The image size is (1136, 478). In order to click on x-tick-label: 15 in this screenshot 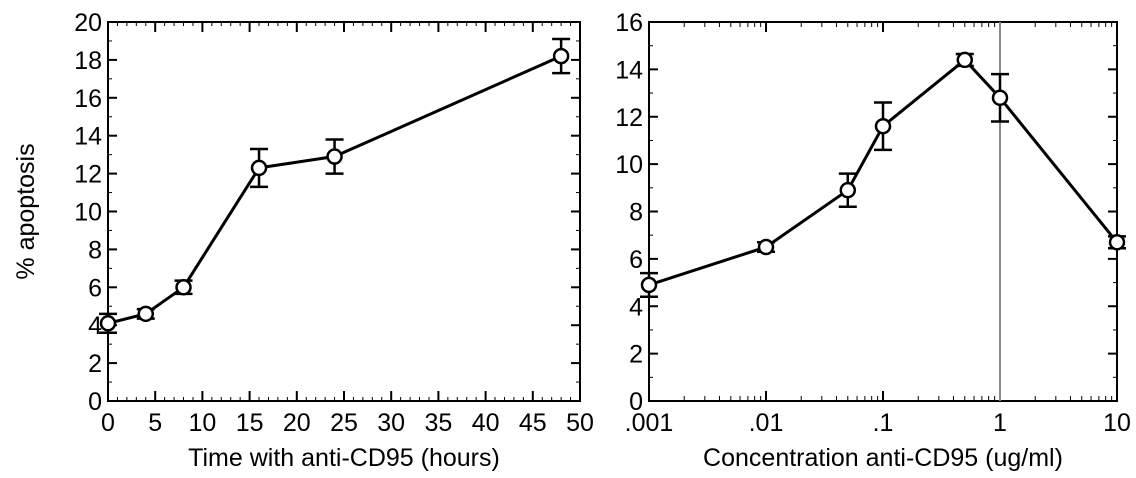, I will do `click(250, 423)`.